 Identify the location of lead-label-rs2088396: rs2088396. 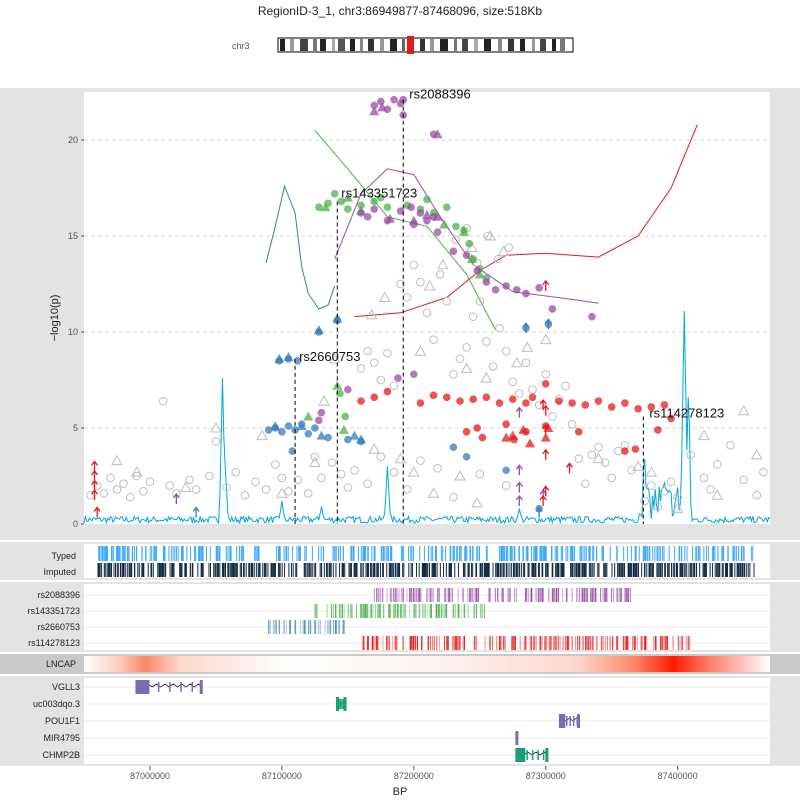
(439, 94).